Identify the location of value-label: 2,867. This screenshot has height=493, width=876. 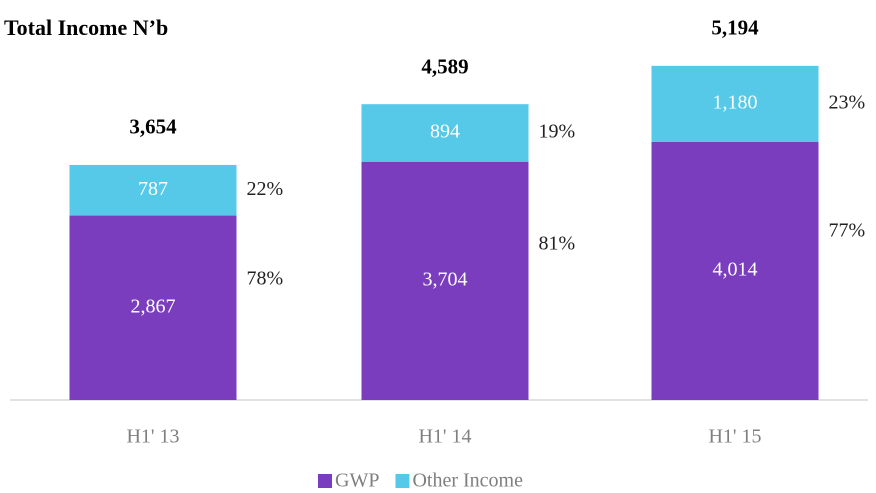
(153, 306).